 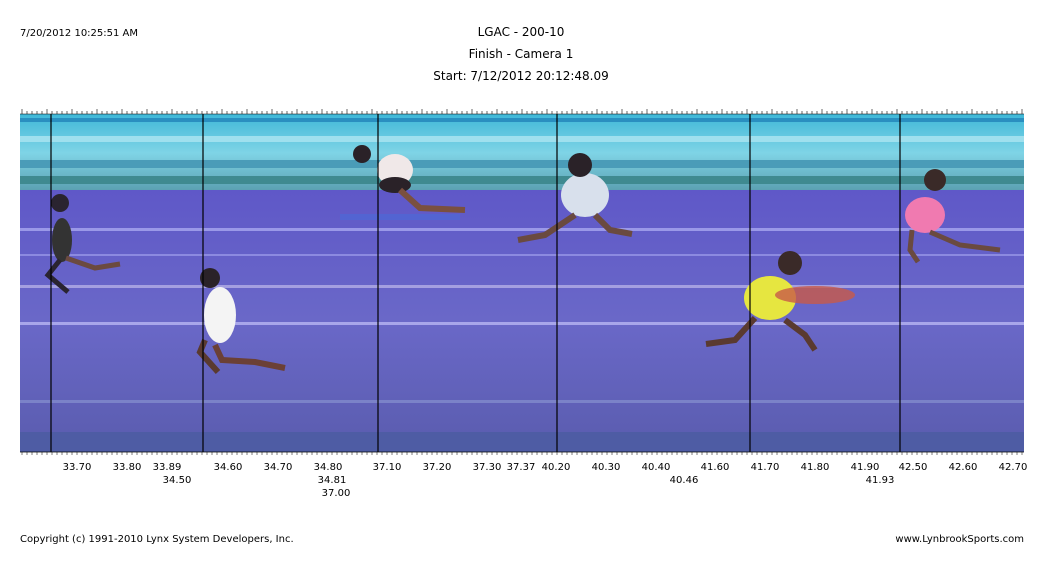 I want to click on time-label: 34.81, so click(x=332, y=480).